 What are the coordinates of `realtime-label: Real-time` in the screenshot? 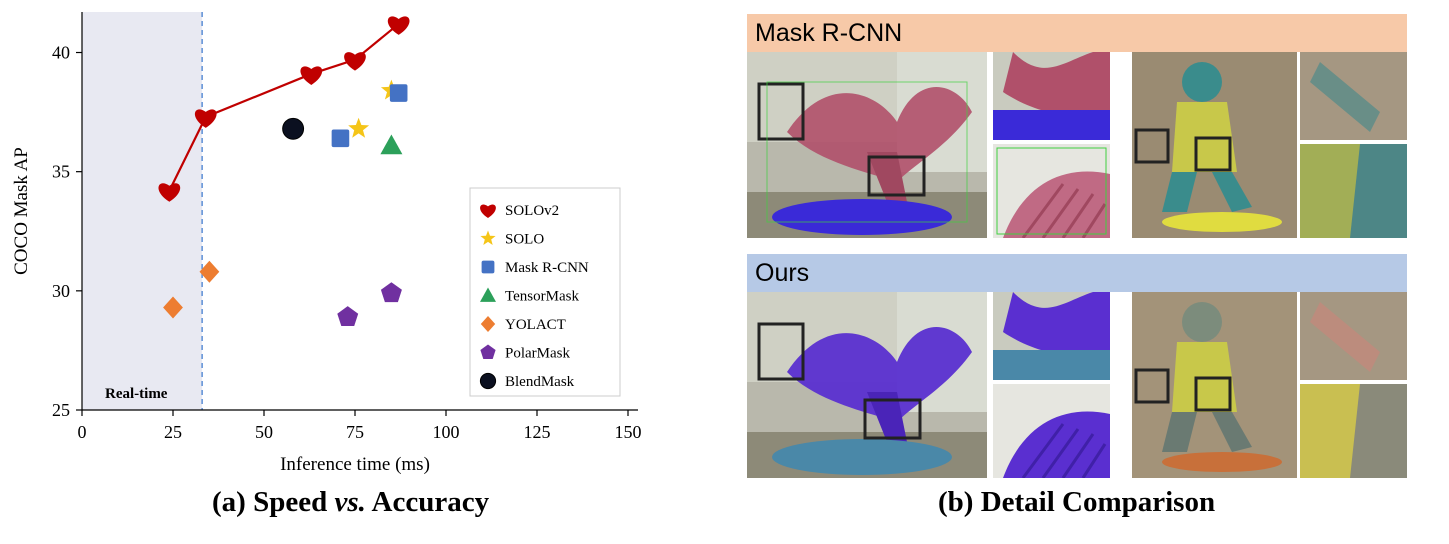 It's located at (136, 394).